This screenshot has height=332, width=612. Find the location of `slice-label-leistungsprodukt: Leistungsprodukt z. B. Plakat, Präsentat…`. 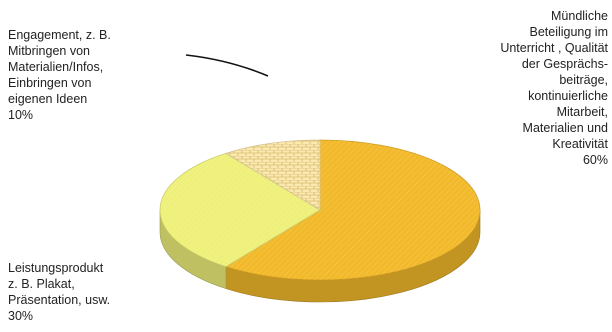

slice-label-leistungsprodukt: Leistungsprodukt z. B. Plakat, Präsentat… is located at coordinates (59, 292).